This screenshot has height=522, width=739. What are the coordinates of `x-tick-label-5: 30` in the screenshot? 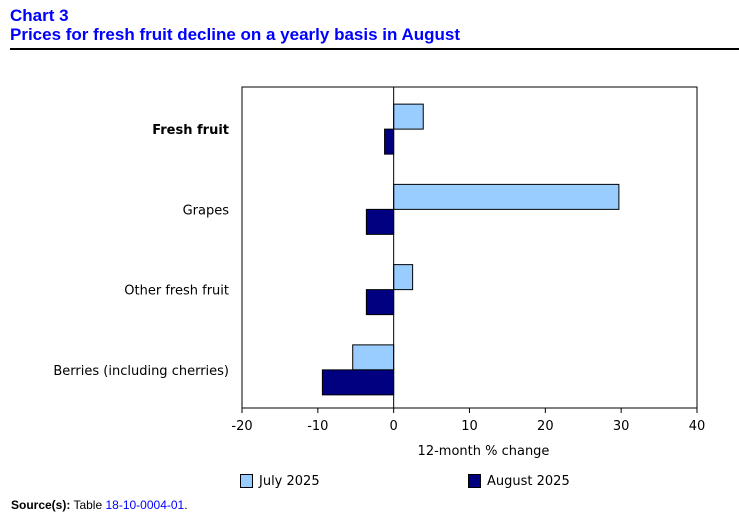 It's located at (621, 426).